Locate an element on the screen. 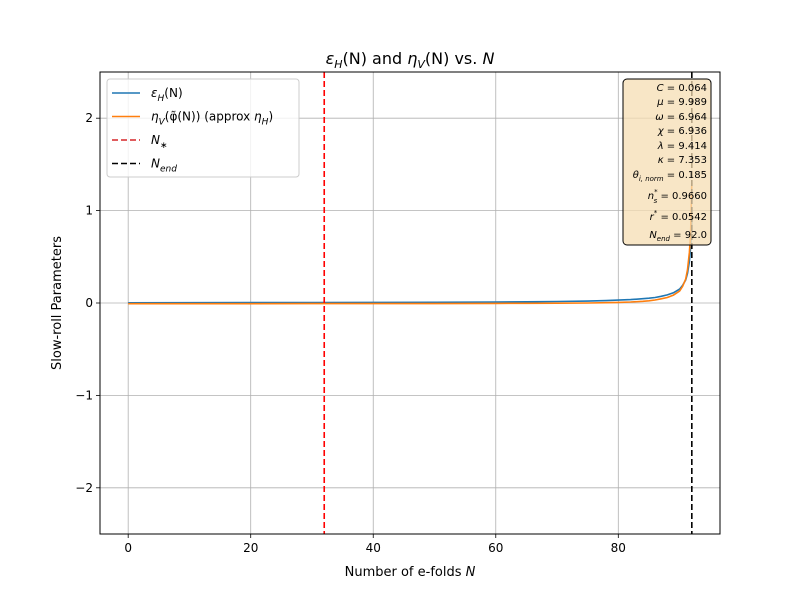  y-tick-label: 1 is located at coordinates (89, 211).